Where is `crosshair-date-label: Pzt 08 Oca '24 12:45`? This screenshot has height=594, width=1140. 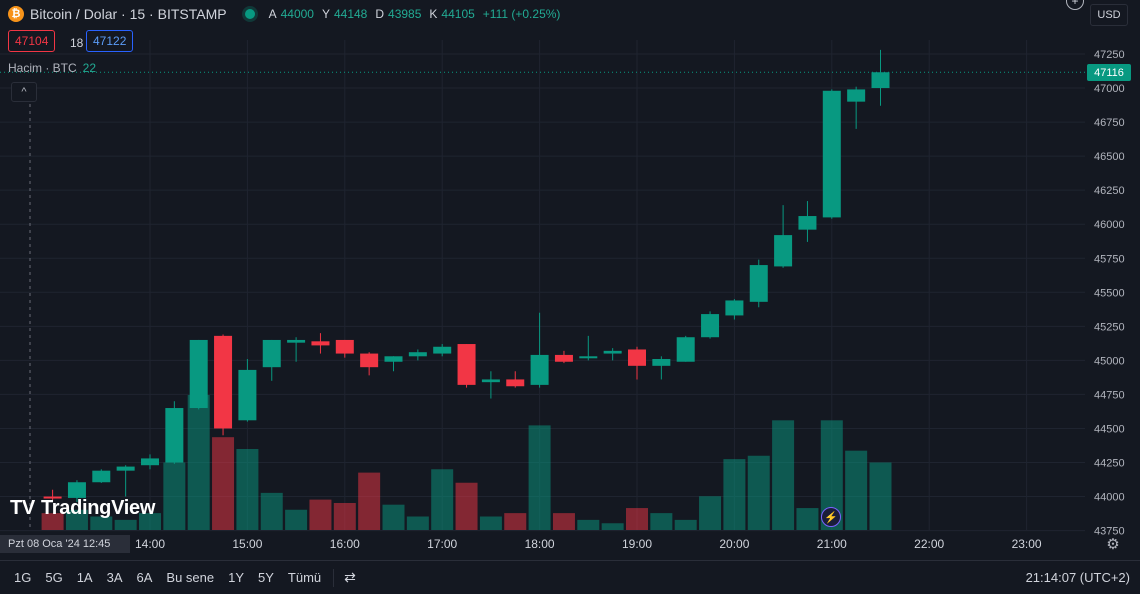 crosshair-date-label: Pzt 08 Oca '24 12:45 is located at coordinates (65, 544).